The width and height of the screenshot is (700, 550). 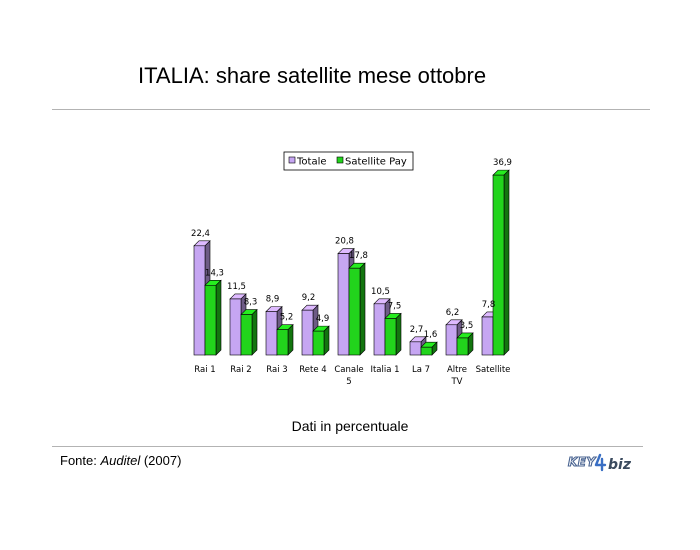 What do you see at coordinates (204, 370) in the screenshot?
I see `category-label: Rai 1` at bounding box center [204, 370].